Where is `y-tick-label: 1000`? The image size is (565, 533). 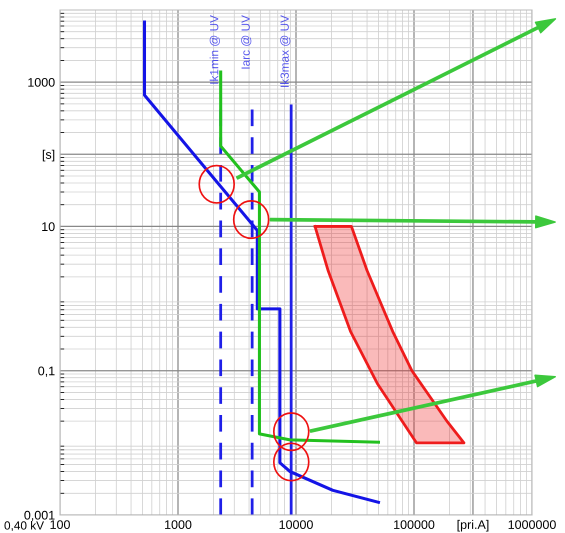 y-tick-label: 1000 is located at coordinates (41, 82).